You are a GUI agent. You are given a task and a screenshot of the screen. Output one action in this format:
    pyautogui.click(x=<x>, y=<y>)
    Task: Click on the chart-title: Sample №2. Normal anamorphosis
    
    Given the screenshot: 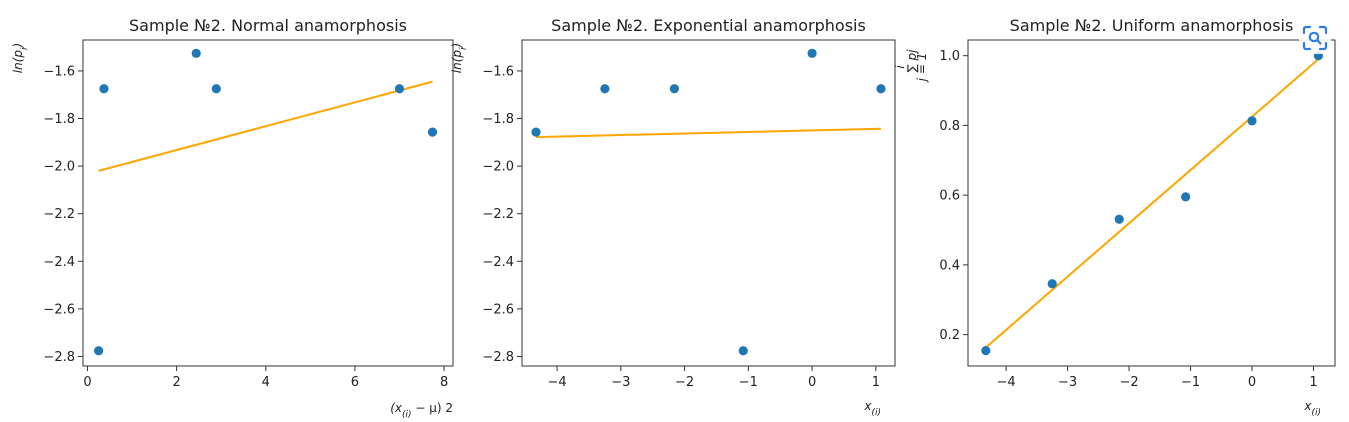 What is the action you would take?
    pyautogui.click(x=268, y=25)
    